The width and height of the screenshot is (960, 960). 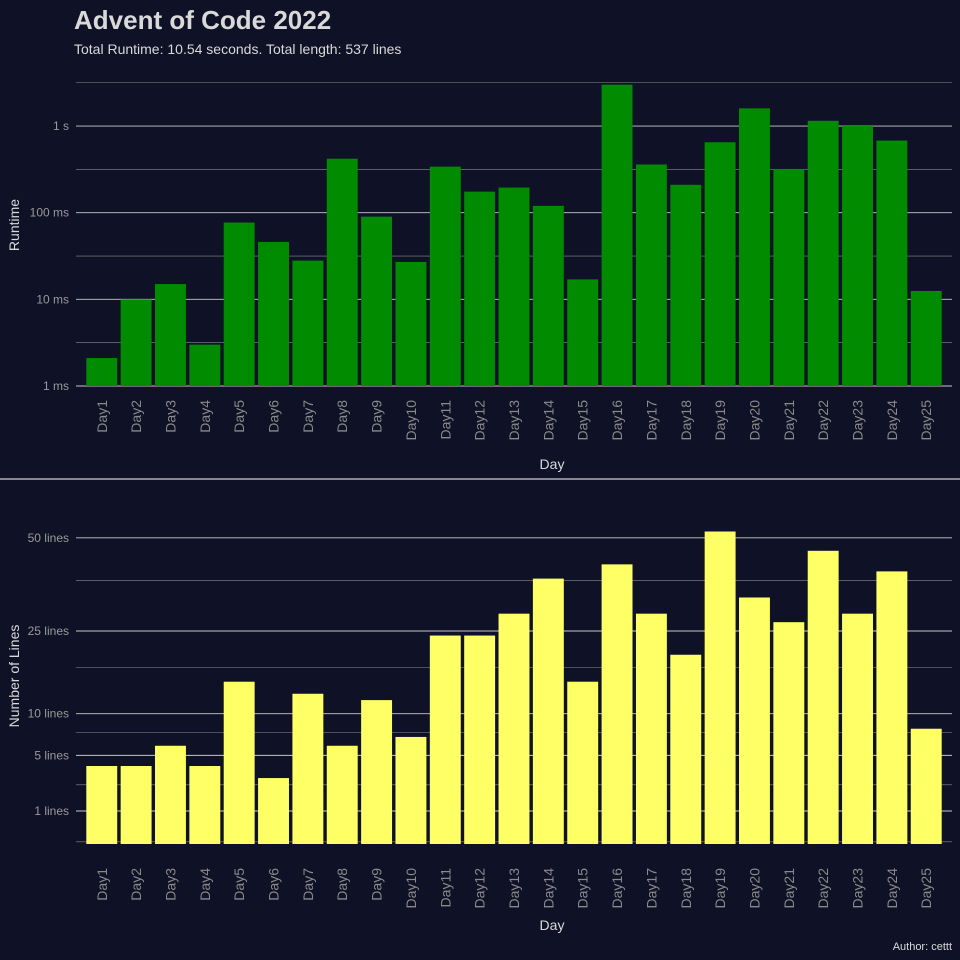 I want to click on y-tick-label: 1 s, so click(x=61, y=126).